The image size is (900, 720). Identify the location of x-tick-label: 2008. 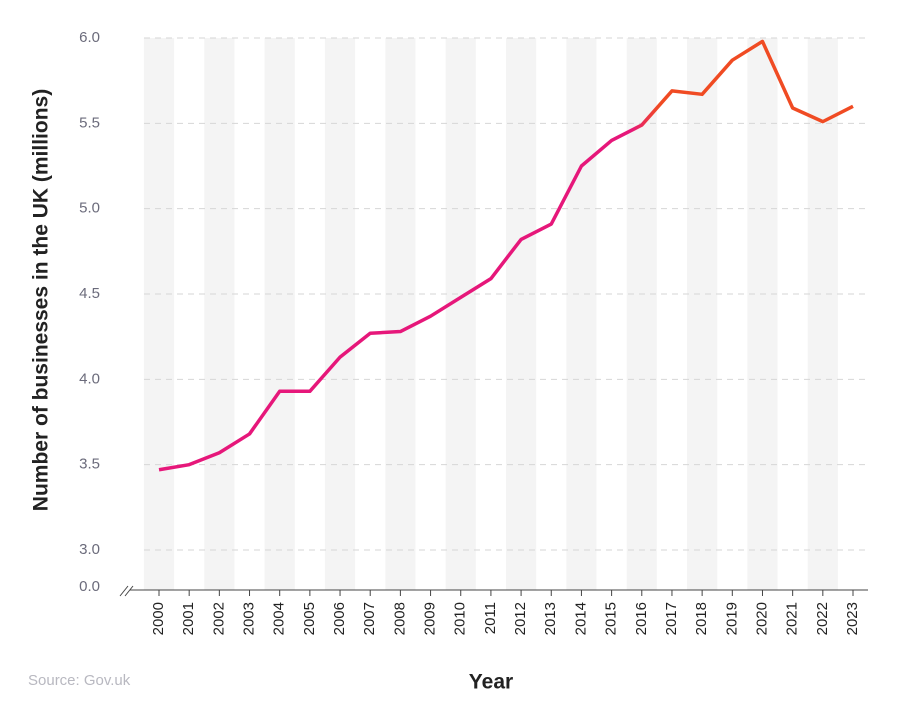
(399, 618).